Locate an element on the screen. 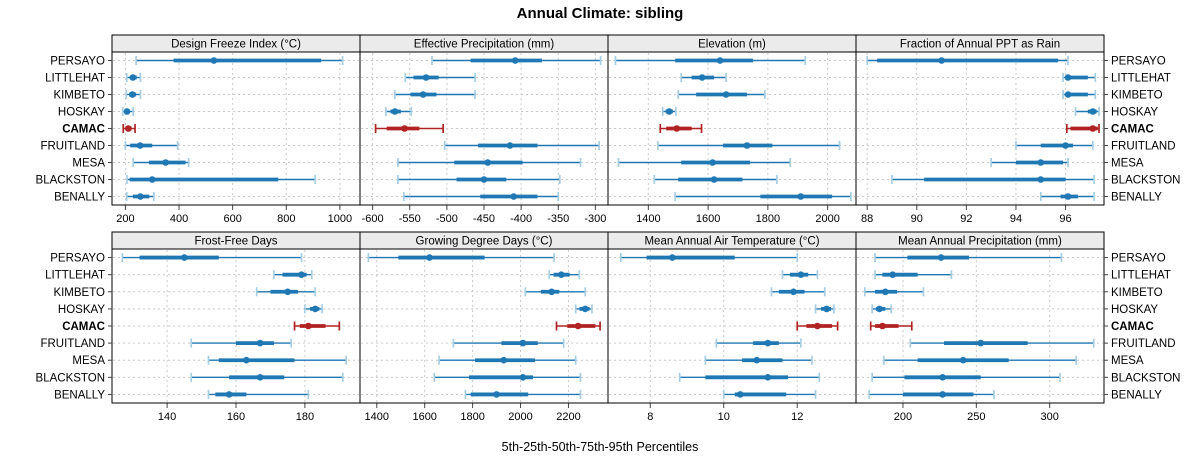 The width and height of the screenshot is (1200, 475). panel-title-design-freeze-index-c: Design Freeze Index (°C) is located at coordinates (236, 45).